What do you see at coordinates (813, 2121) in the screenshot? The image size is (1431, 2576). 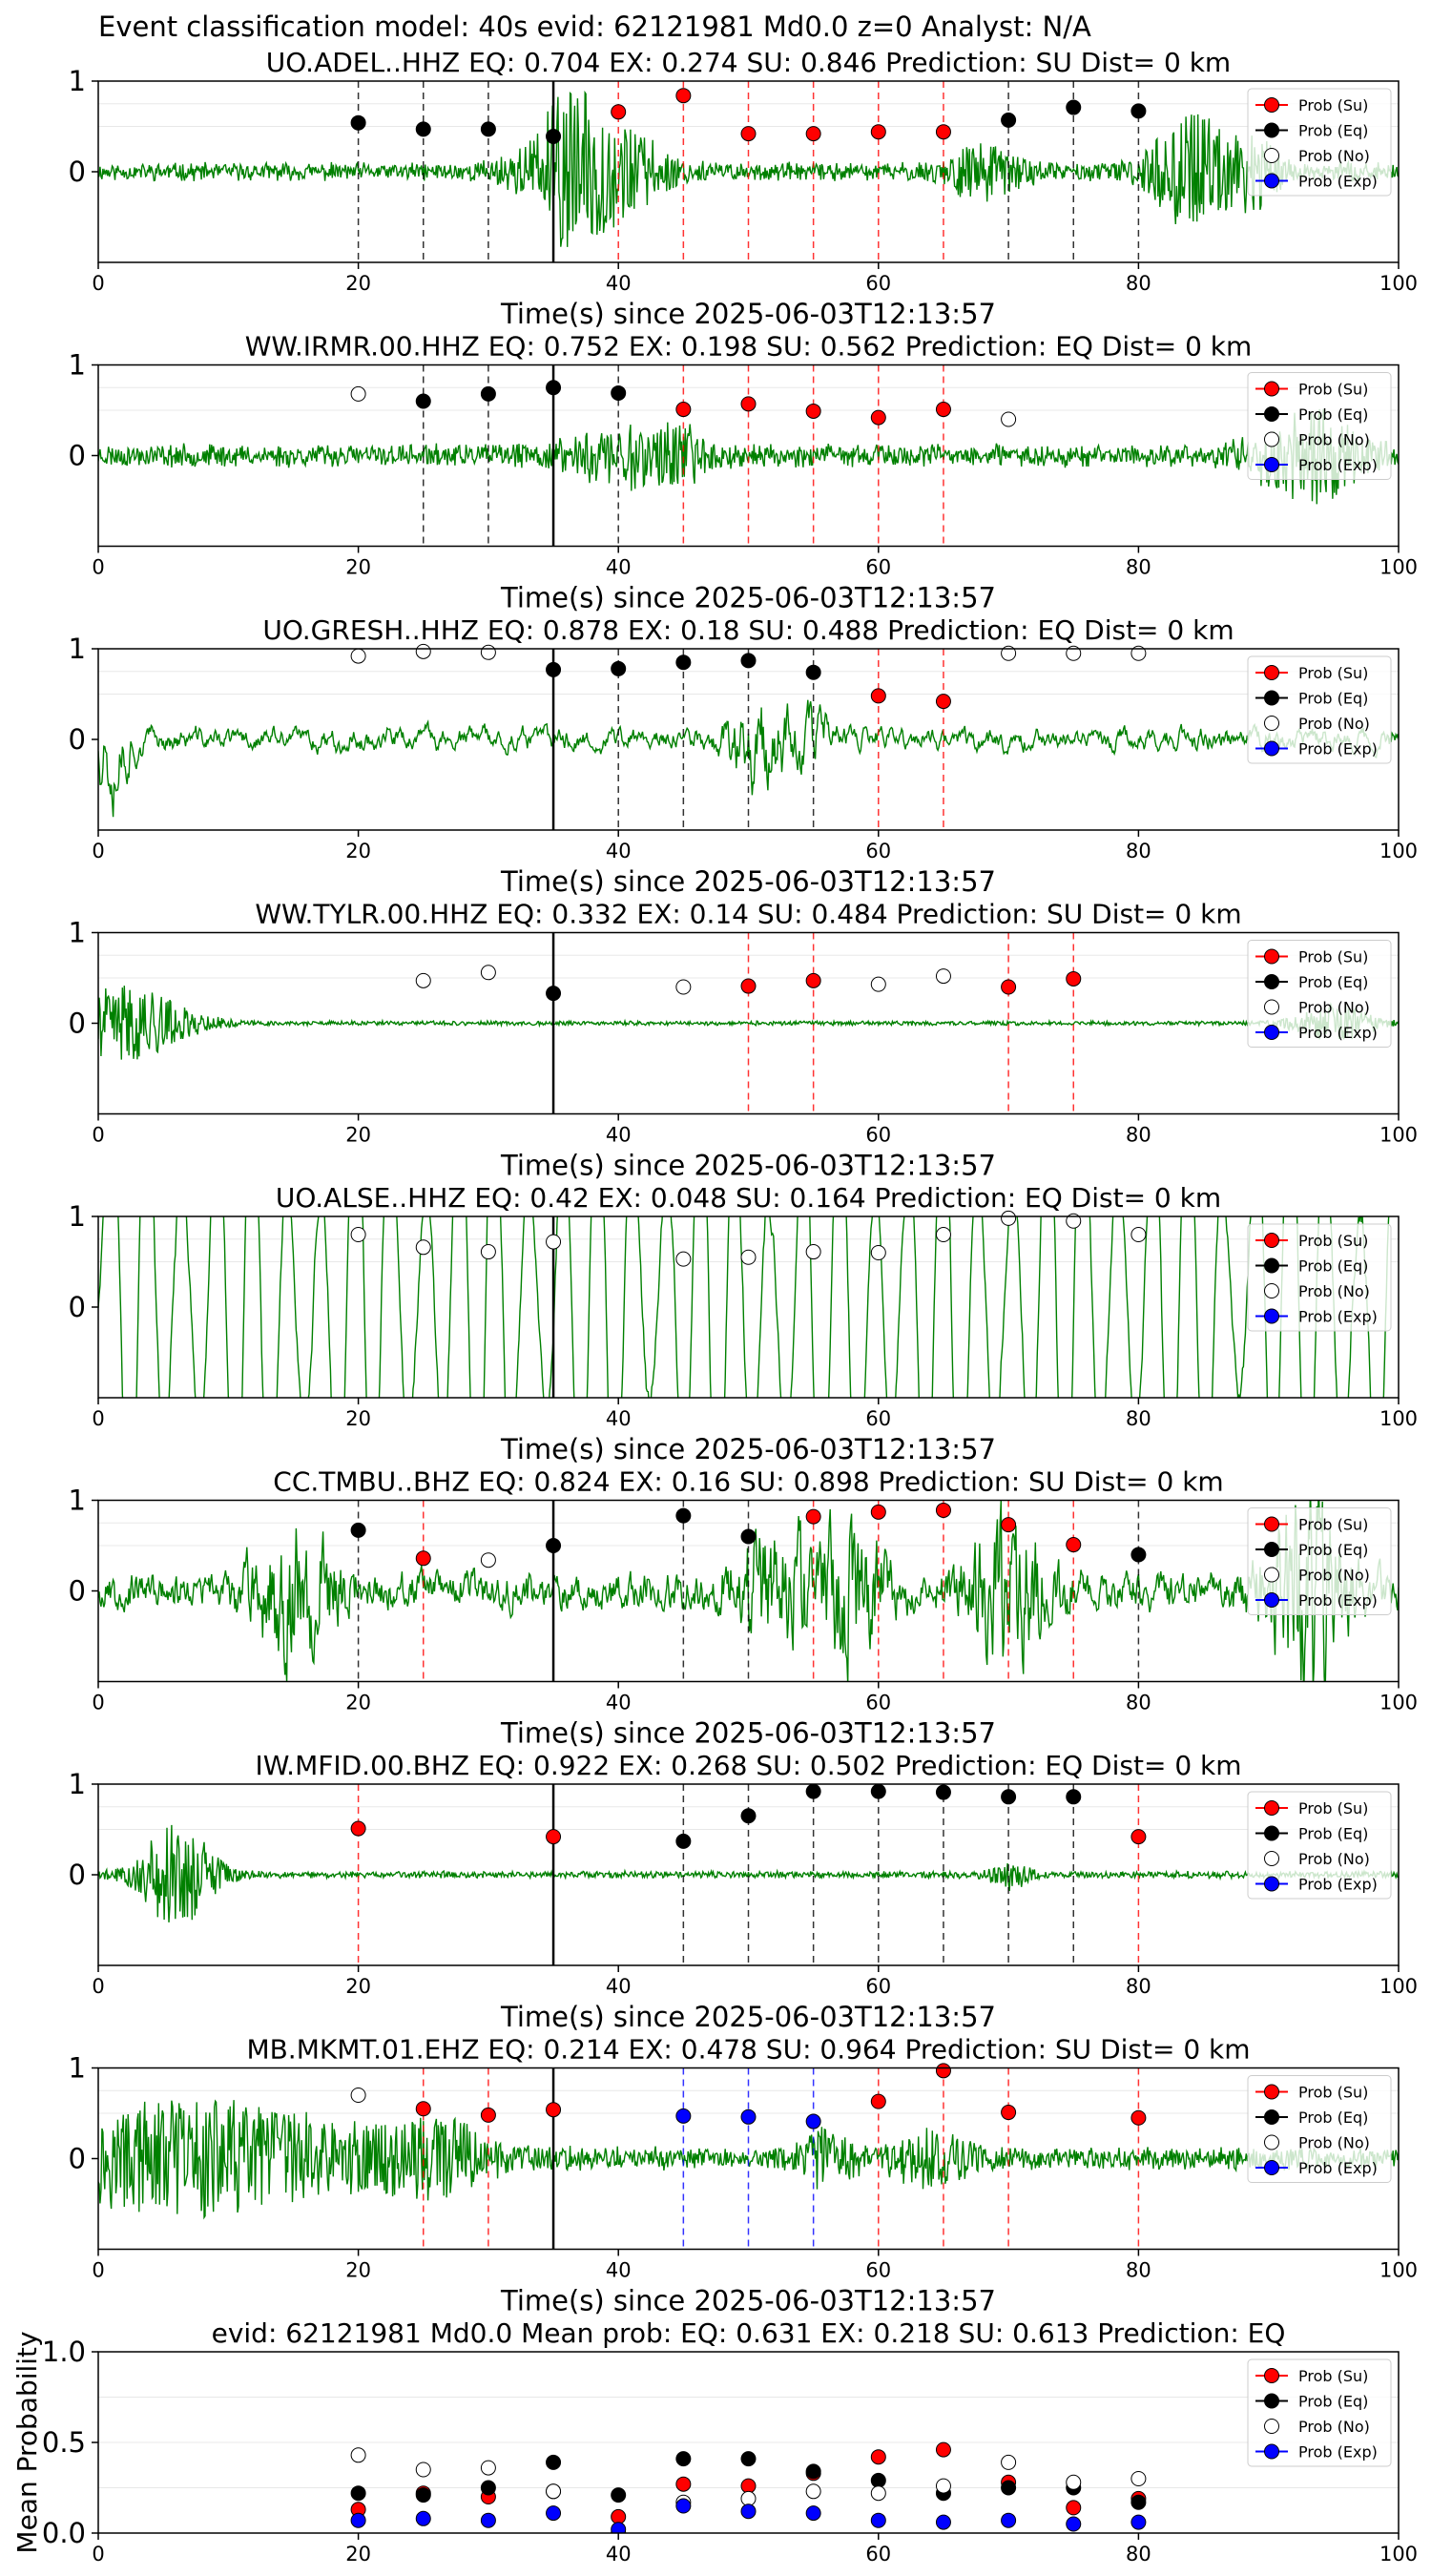 I see `prob-point-exp` at bounding box center [813, 2121].